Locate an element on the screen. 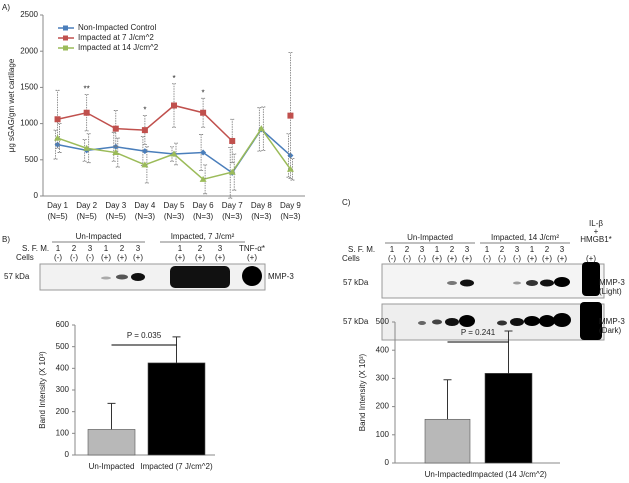 The width and height of the screenshot is (629, 483). x-tick-label: Day 2 is located at coordinates (86, 205).